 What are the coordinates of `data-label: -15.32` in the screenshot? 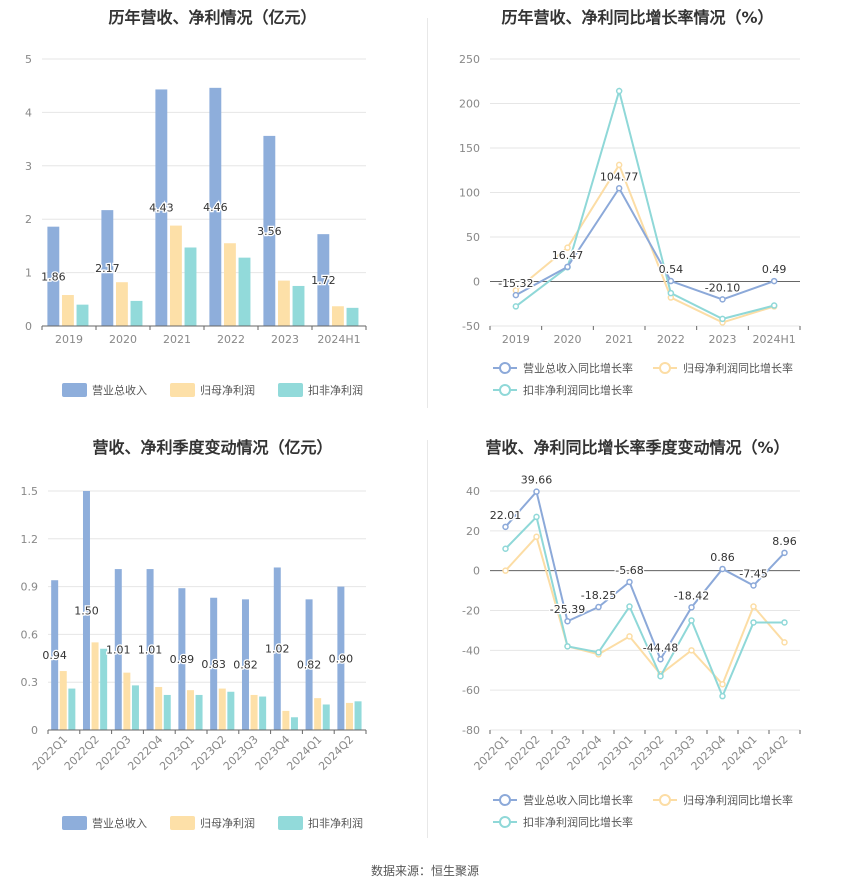 It's located at (515, 283).